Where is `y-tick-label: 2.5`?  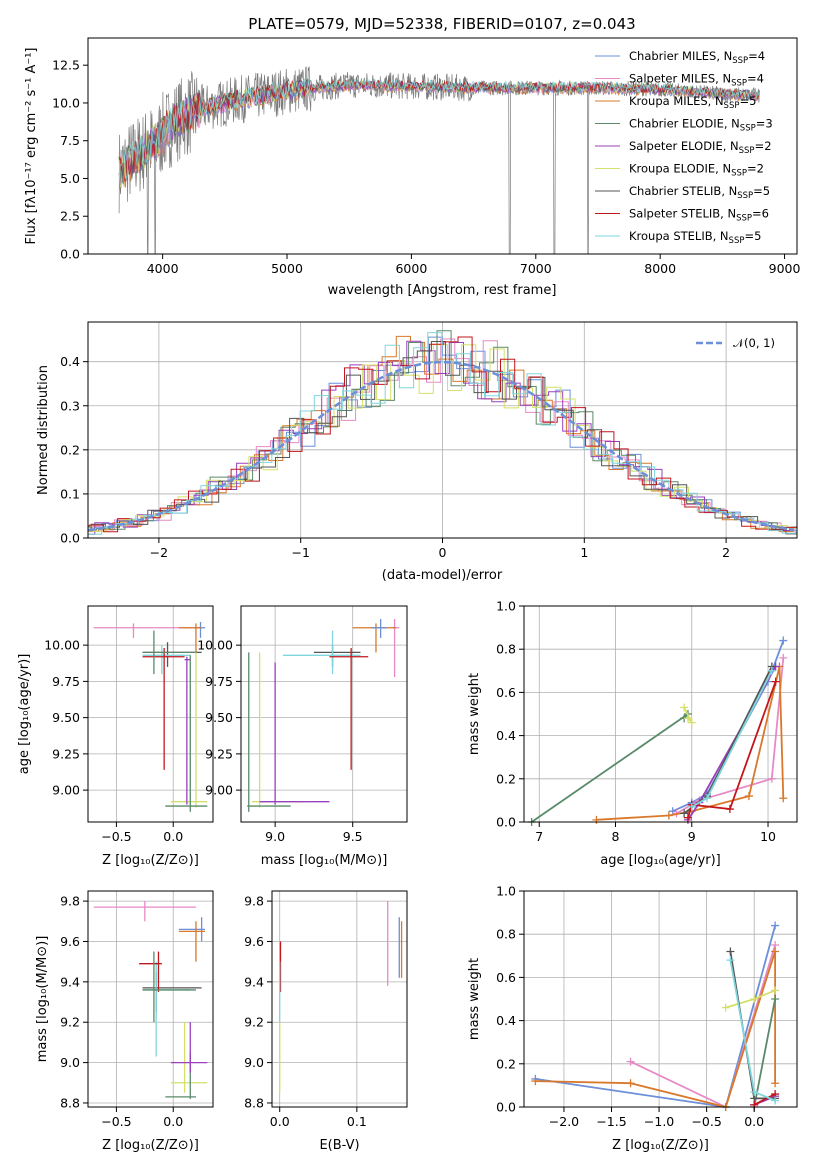
y-tick-label: 2.5 is located at coordinates (70, 216).